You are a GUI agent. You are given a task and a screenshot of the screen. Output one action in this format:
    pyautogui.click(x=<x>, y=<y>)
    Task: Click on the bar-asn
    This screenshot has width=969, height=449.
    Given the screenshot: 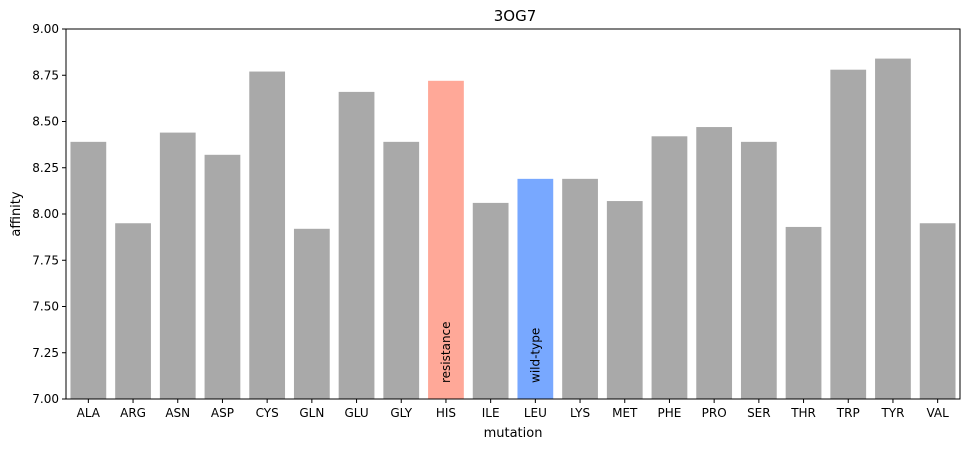 What is the action you would take?
    pyautogui.click(x=177, y=265)
    